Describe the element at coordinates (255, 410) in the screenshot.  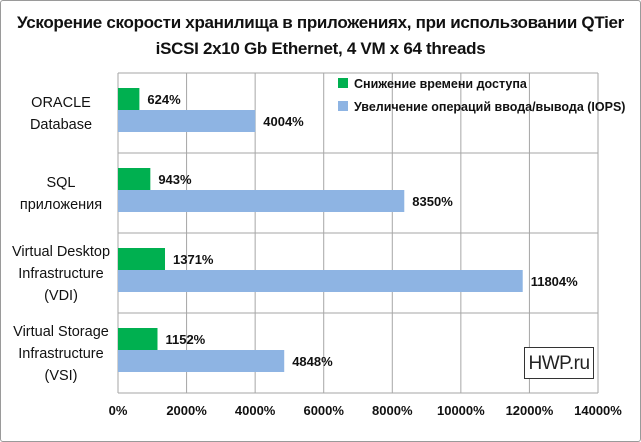
I see `x-tick-label: 4000%` at that location.